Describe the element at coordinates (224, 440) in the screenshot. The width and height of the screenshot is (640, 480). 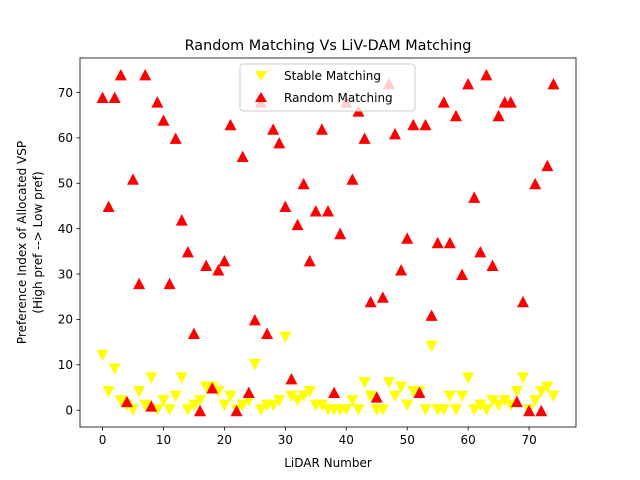
I see `x-tick-label: 20` at that location.